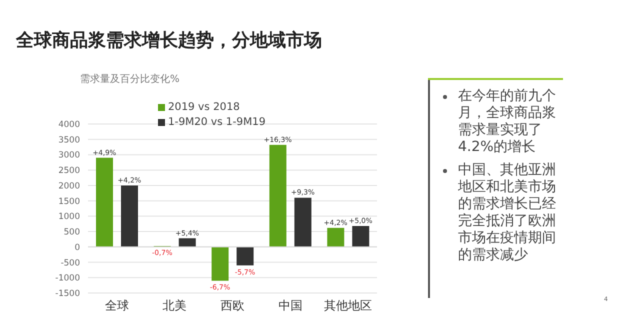 Image resolution: width=623 pixels, height=320 pixels. I want to click on y-axis-title: 需求量及百分比变化%, so click(130, 79).